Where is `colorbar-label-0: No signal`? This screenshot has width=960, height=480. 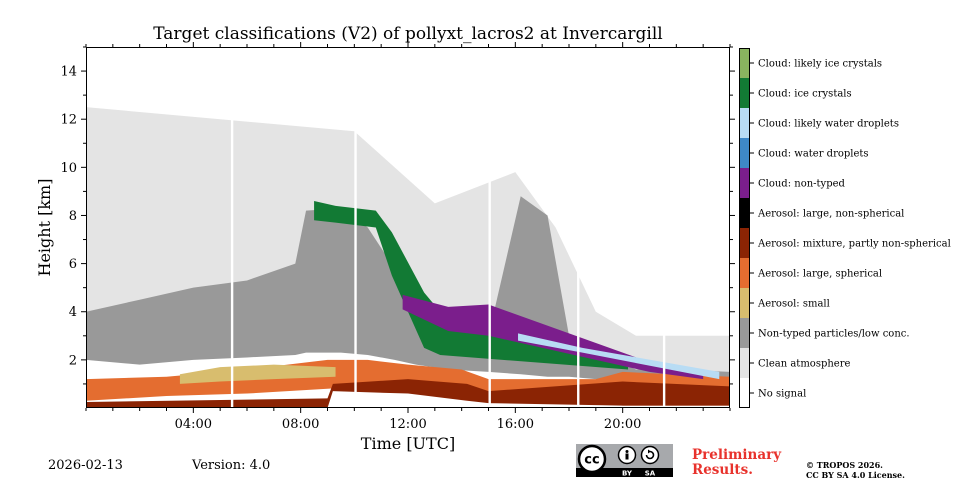 colorbar-label-0: No signal is located at coordinates (782, 394).